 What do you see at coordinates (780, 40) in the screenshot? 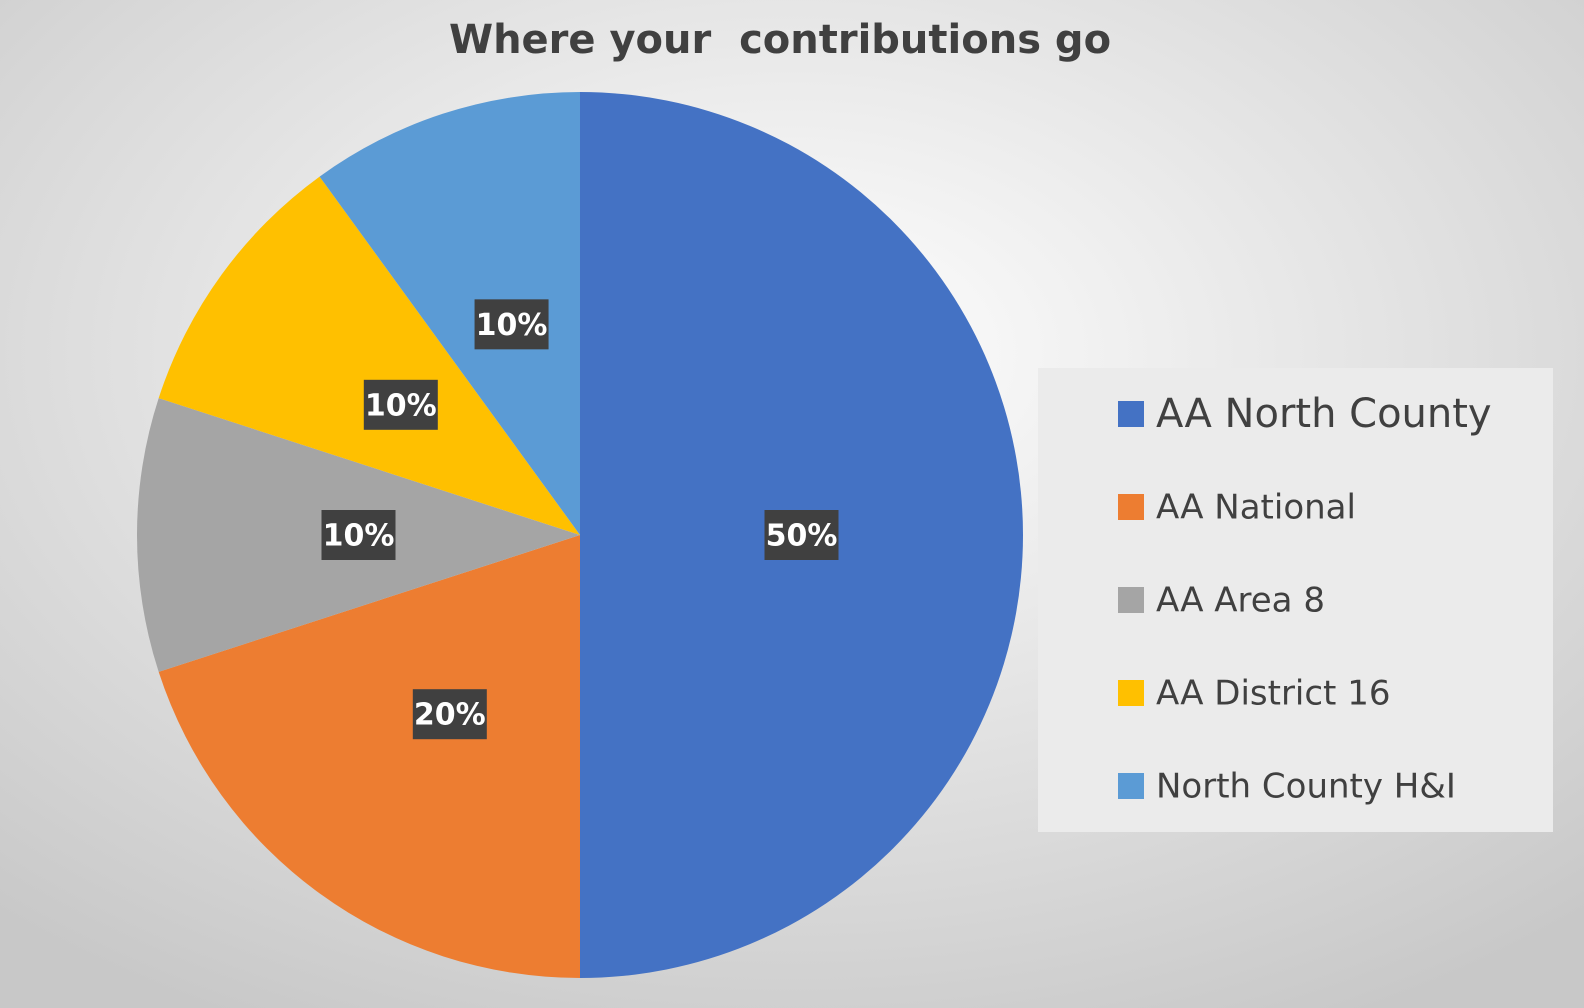
I see `chart-title: Where your contributions go` at bounding box center [780, 40].